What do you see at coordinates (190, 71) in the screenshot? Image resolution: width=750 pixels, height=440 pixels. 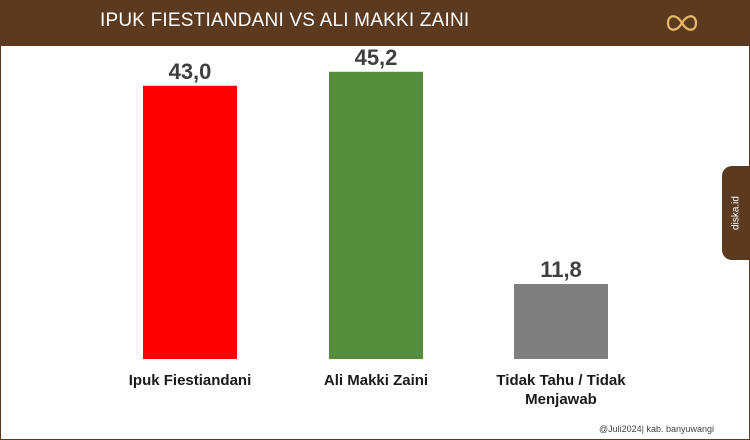 I see `value-label-0: 43,0` at bounding box center [190, 71].